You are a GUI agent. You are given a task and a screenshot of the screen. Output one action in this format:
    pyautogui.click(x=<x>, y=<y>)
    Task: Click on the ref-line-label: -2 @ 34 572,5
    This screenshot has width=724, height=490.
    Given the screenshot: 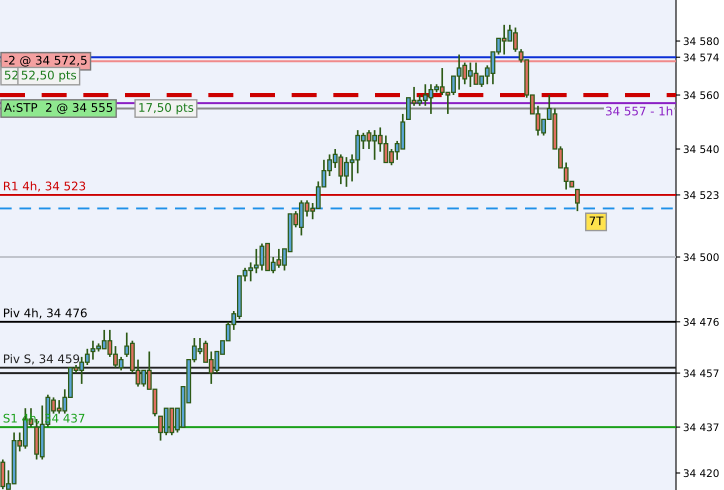 What is the action you would take?
    pyautogui.click(x=45, y=61)
    